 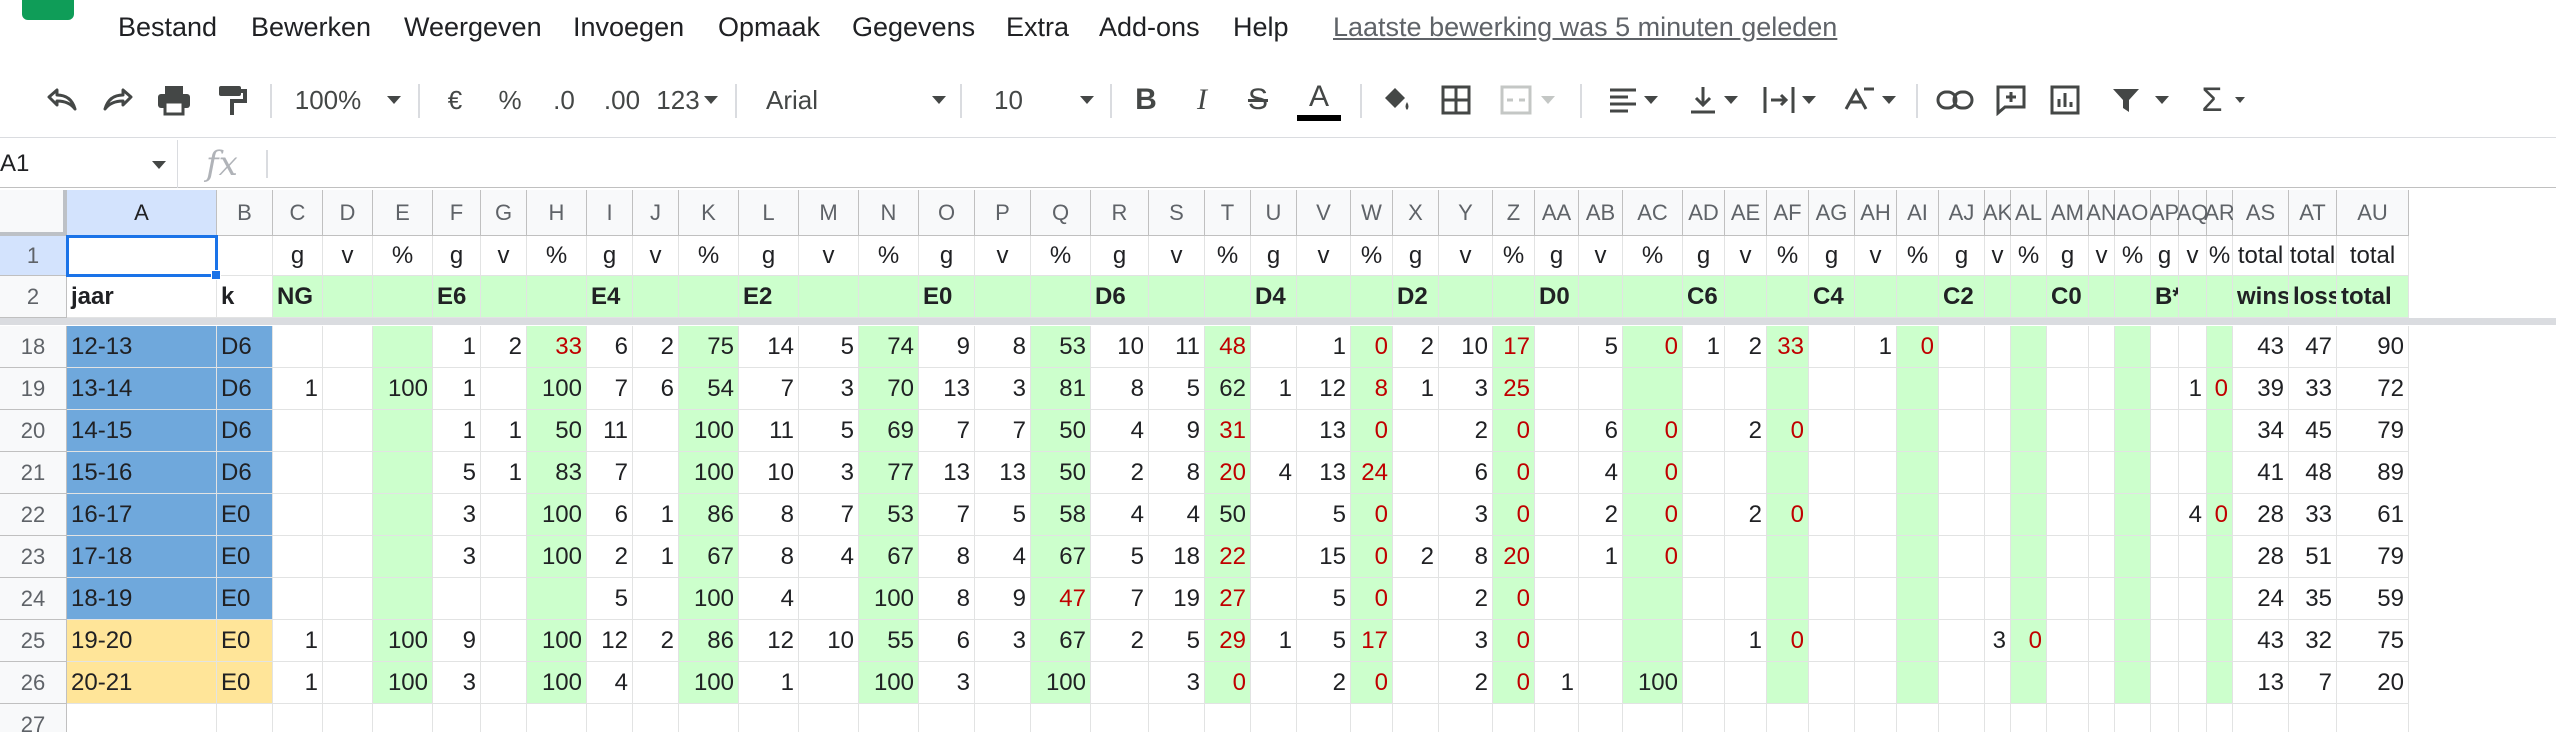 What do you see at coordinates (914, 27) in the screenshot?
I see `menu-gegevens: Gegevens` at bounding box center [914, 27].